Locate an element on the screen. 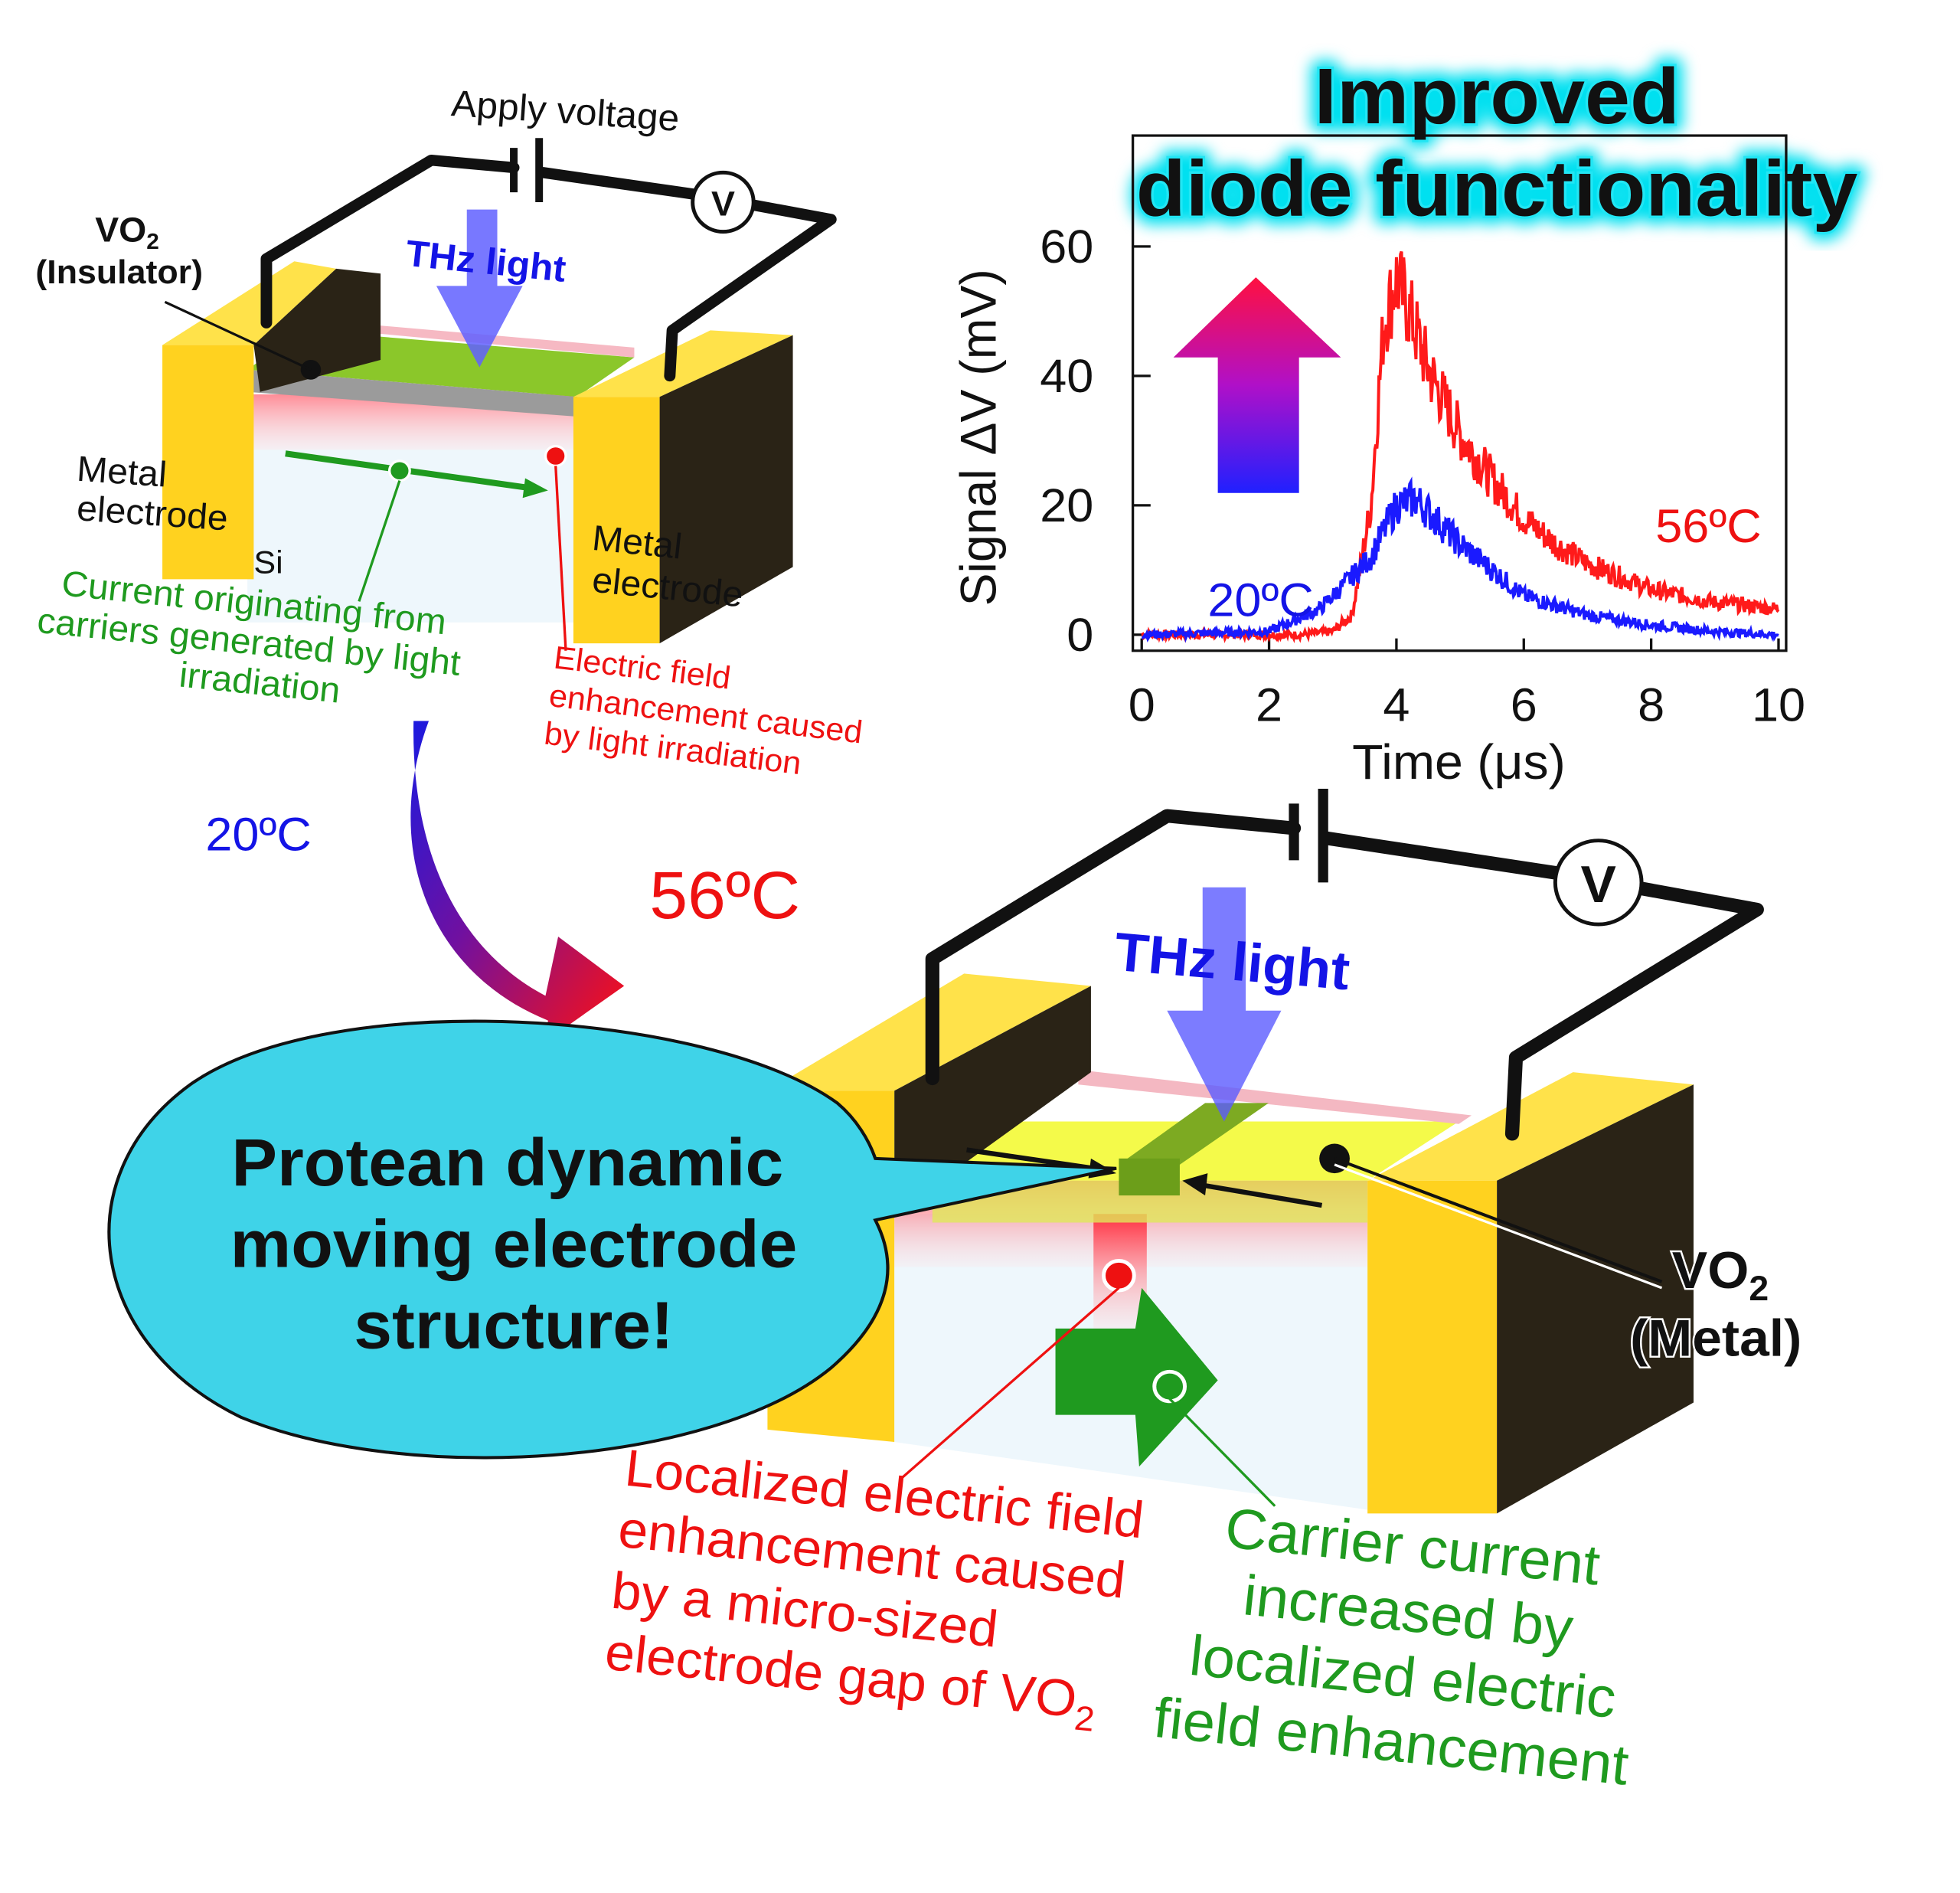  callout-line1: Protean dynamic is located at coordinates (507, 1162).